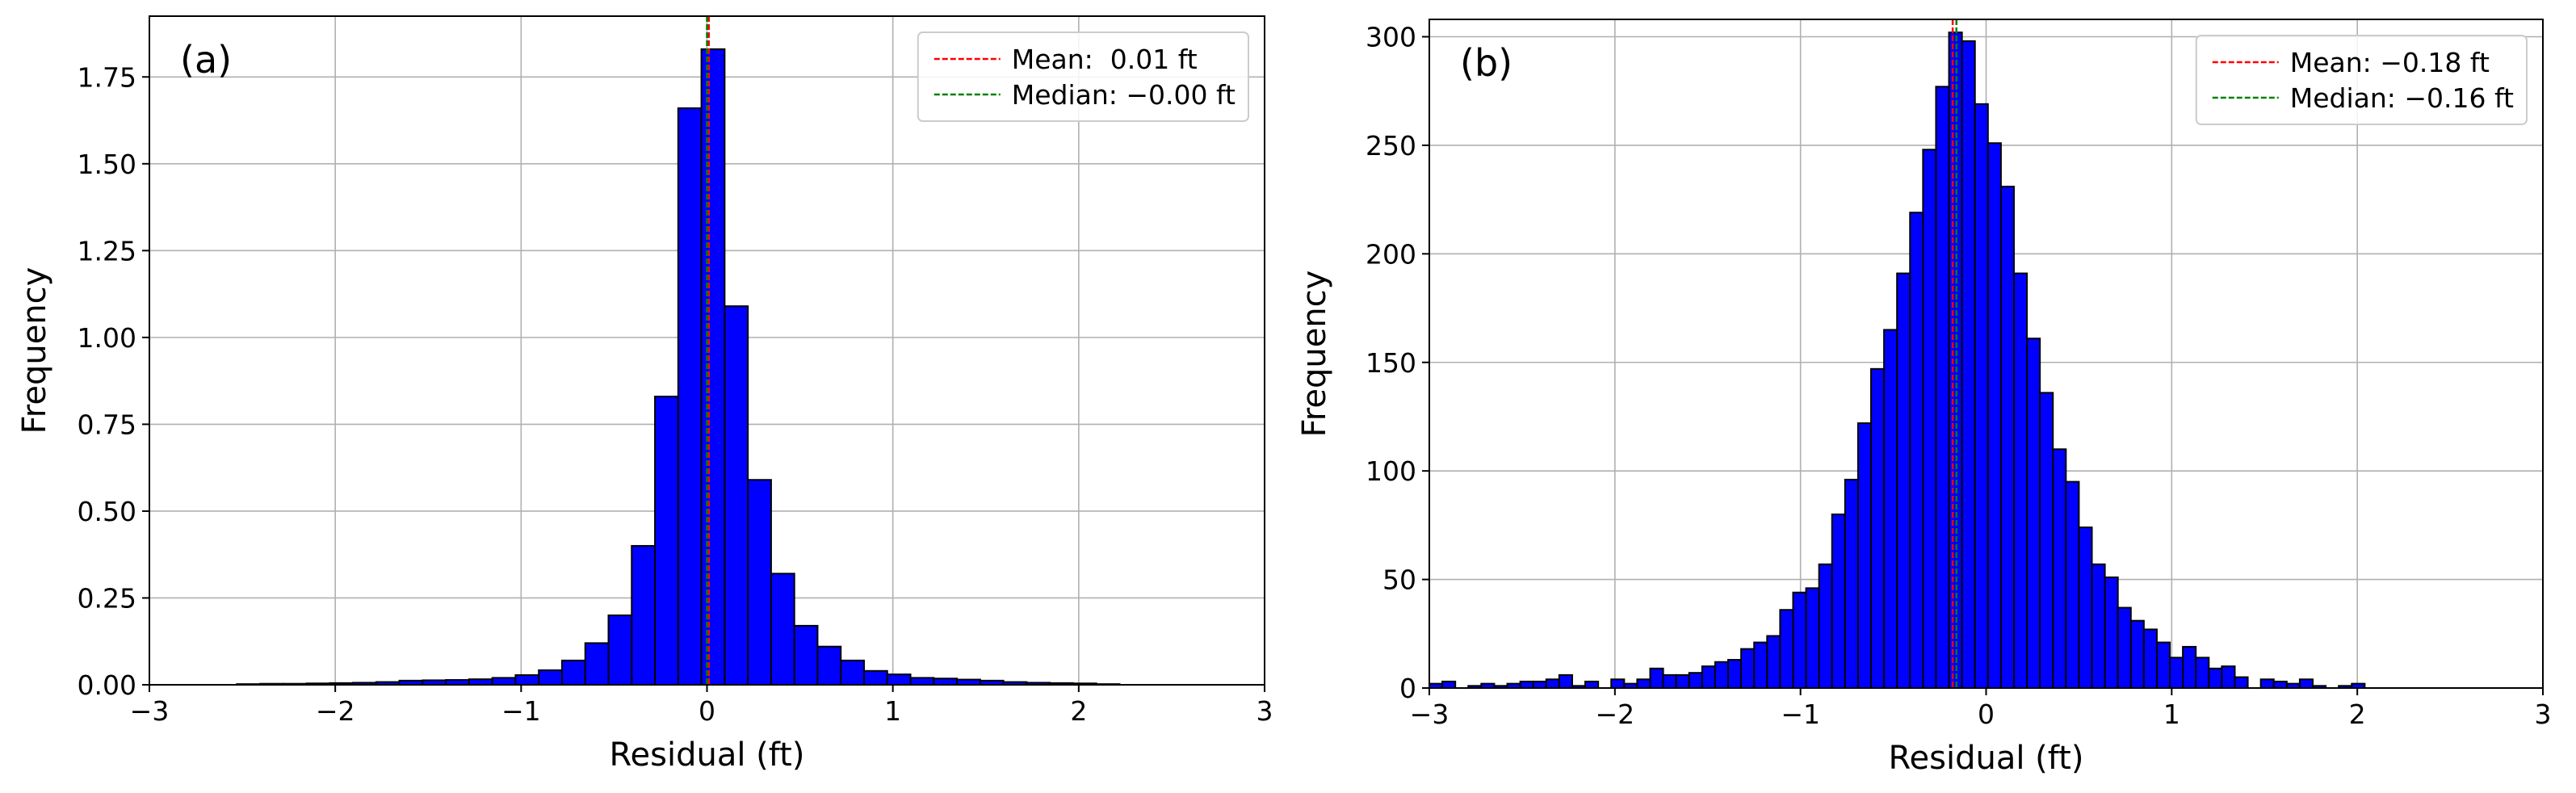 This screenshot has height=793, width=2576. Describe the element at coordinates (1407, 688) in the screenshot. I see `y-tick-label: 0` at that location.